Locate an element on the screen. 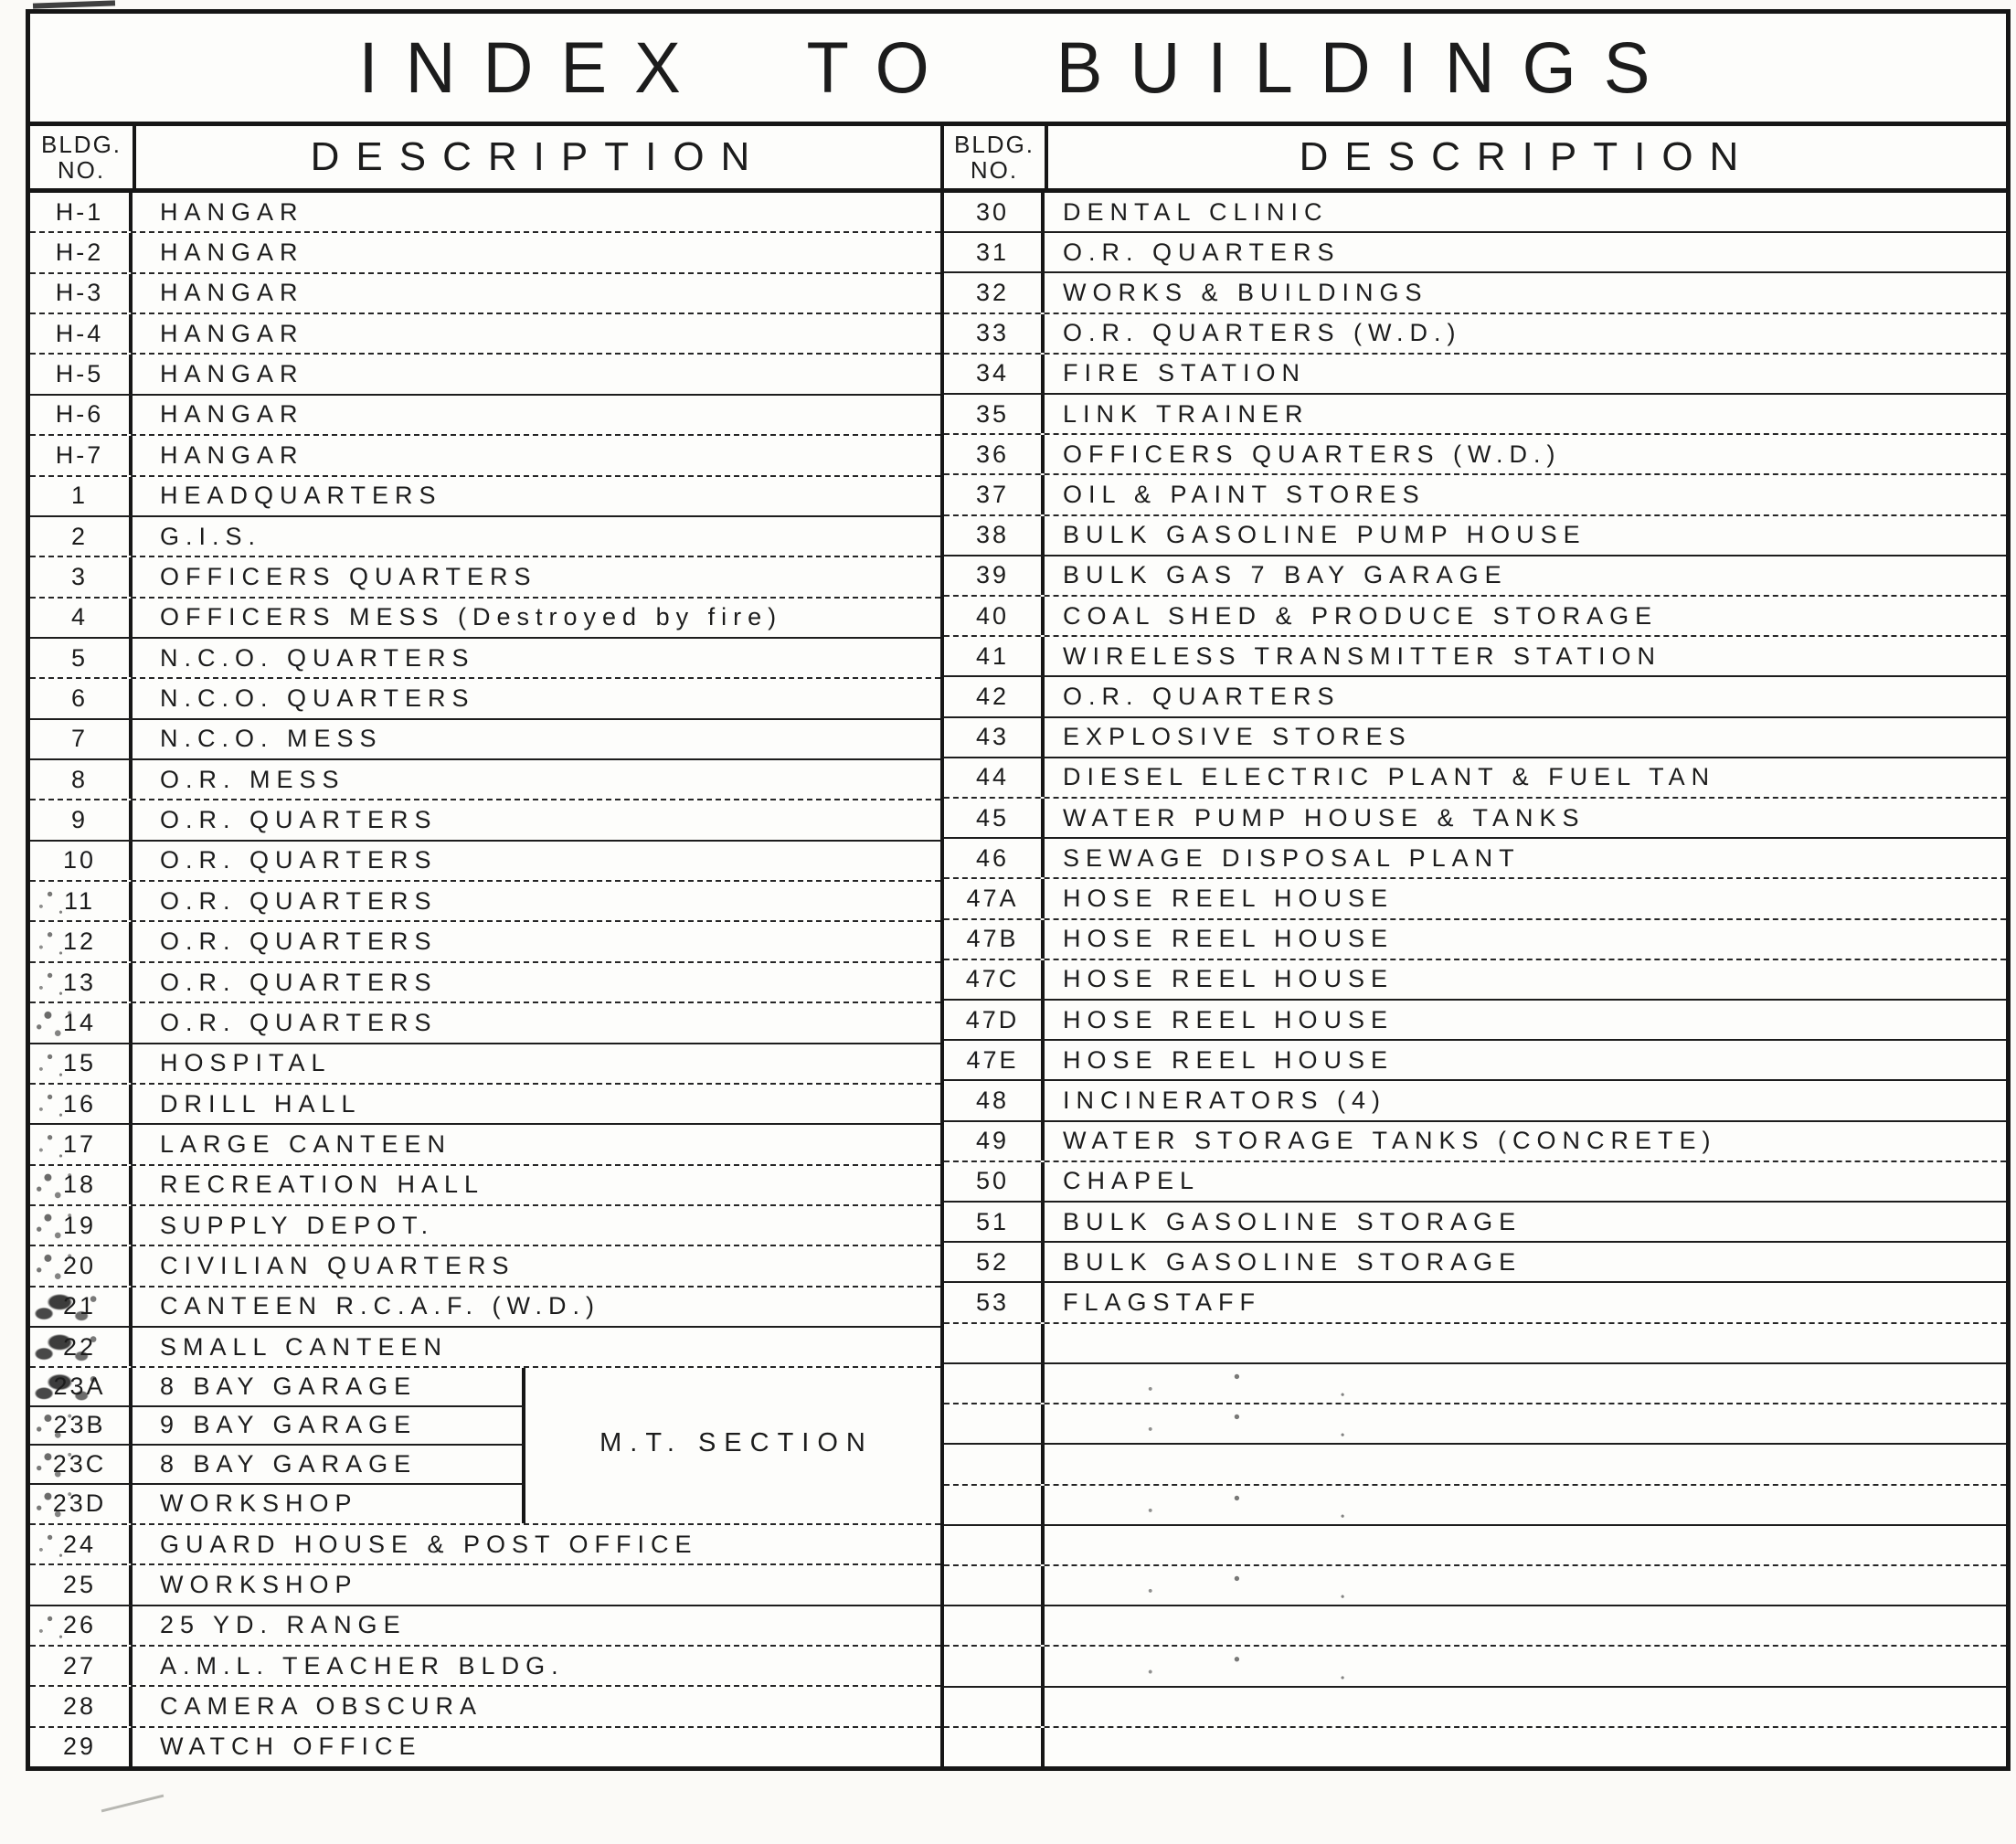  table-row: 26 25 YD. RANGE is located at coordinates (485, 1626).